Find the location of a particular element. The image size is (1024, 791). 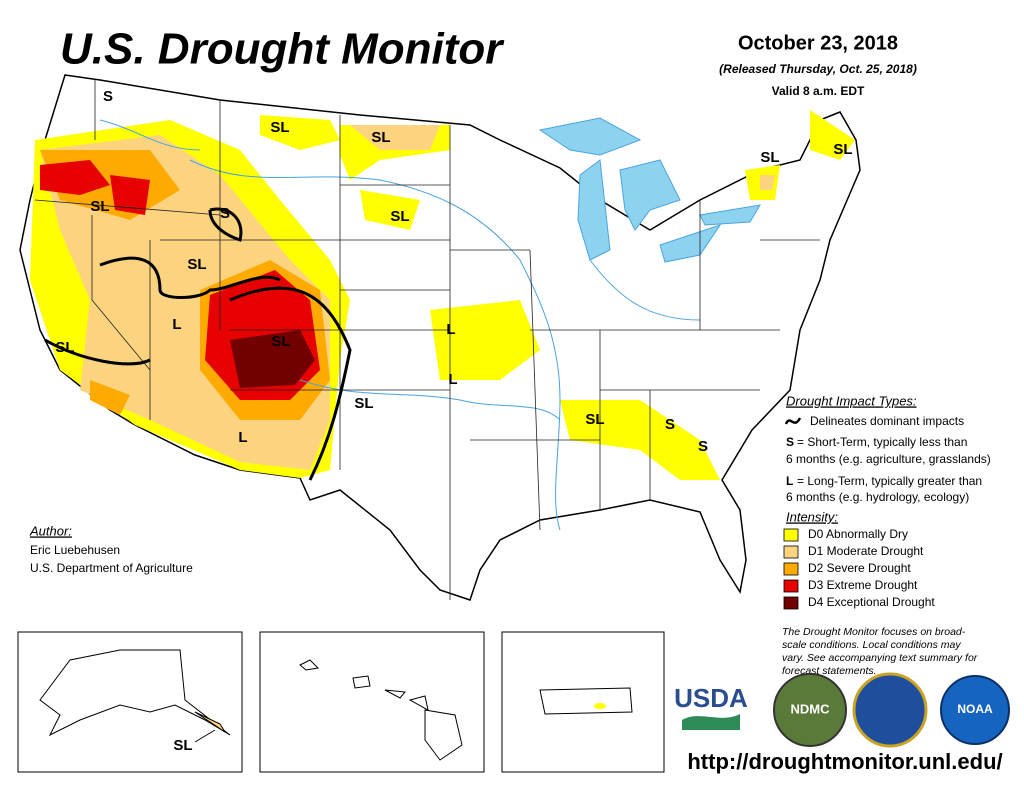

intensity-label: D4 Exceptional Drought is located at coordinates (871, 602).